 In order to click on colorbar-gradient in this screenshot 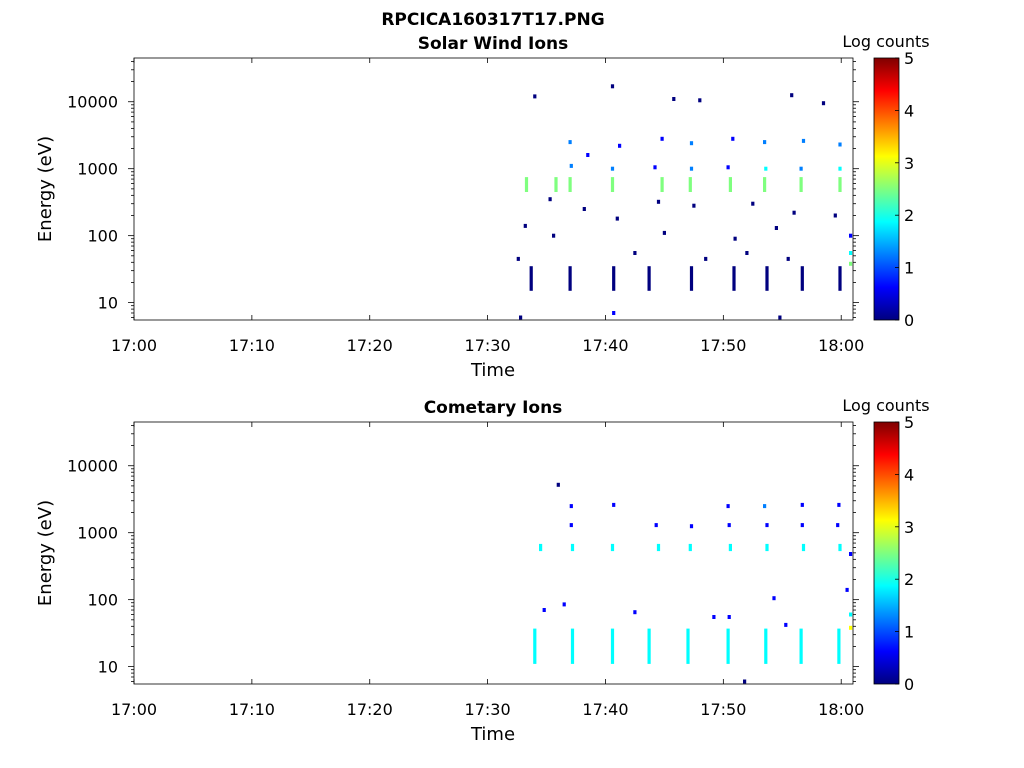, I will do `click(886, 189)`.